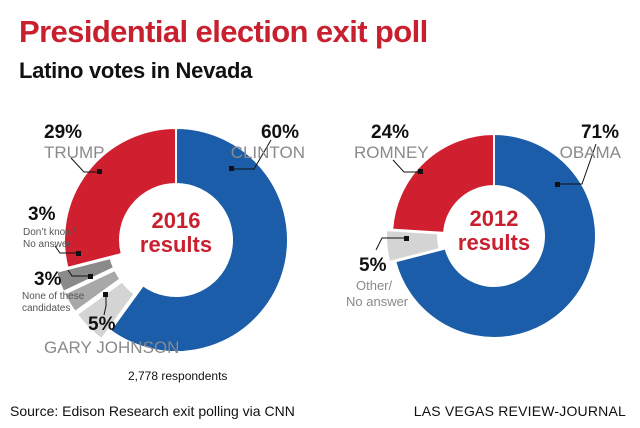 This screenshot has height=428, width=640. What do you see at coordinates (47, 244) in the screenshot?
I see `data-label-dontknow-line2: No answer` at bounding box center [47, 244].